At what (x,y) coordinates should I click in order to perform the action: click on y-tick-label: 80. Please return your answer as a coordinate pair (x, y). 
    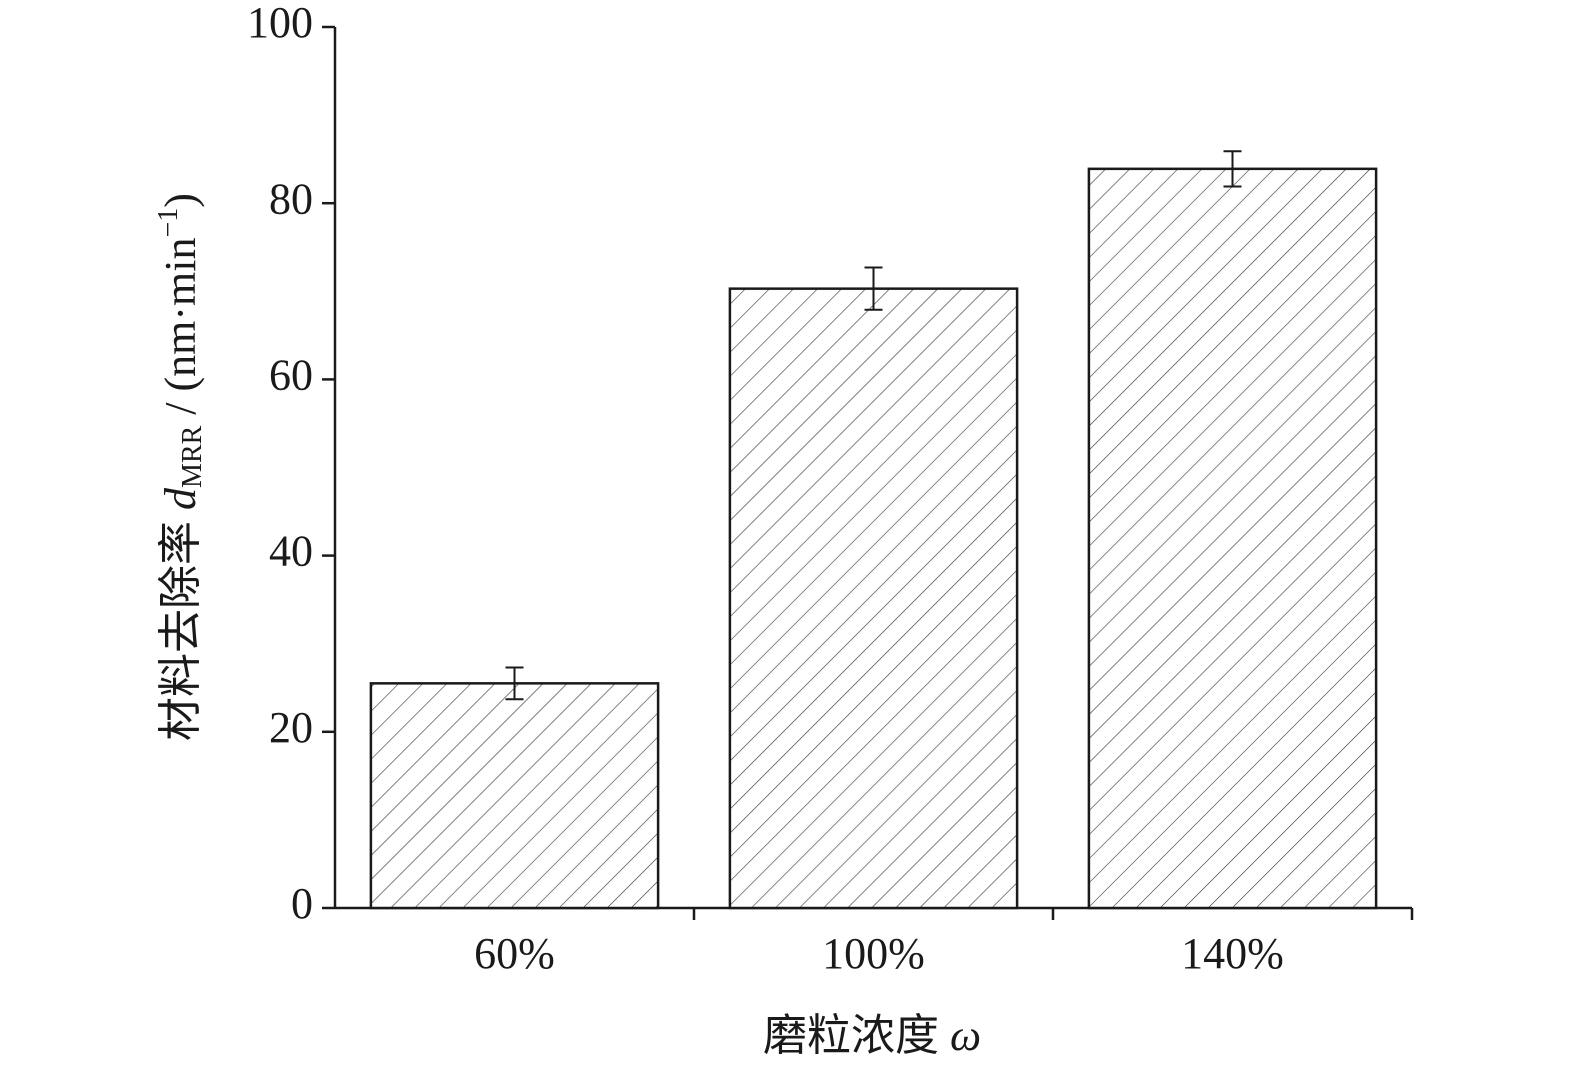
    Looking at the image, I should click on (291, 198).